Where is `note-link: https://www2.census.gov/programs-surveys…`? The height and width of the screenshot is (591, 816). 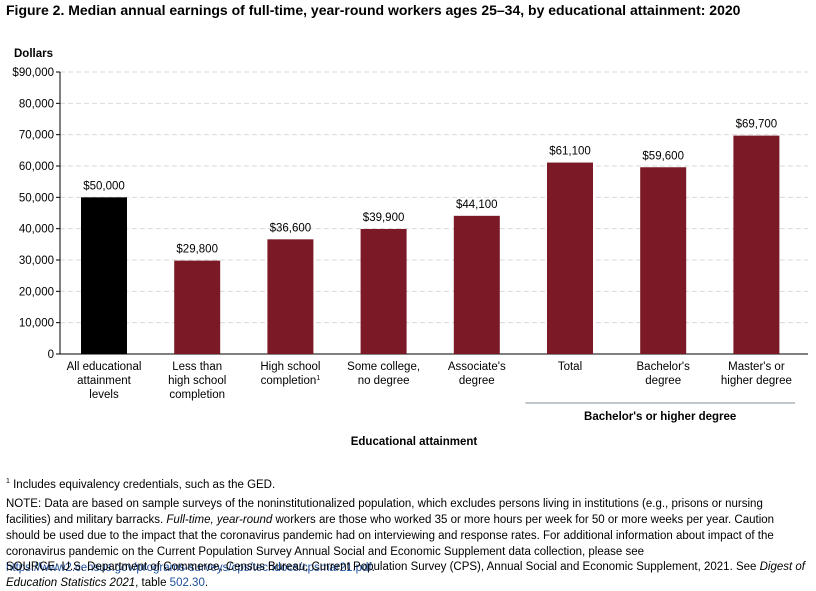 note-link: https://www2.census.gov/programs-surveys… is located at coordinates (189, 568).